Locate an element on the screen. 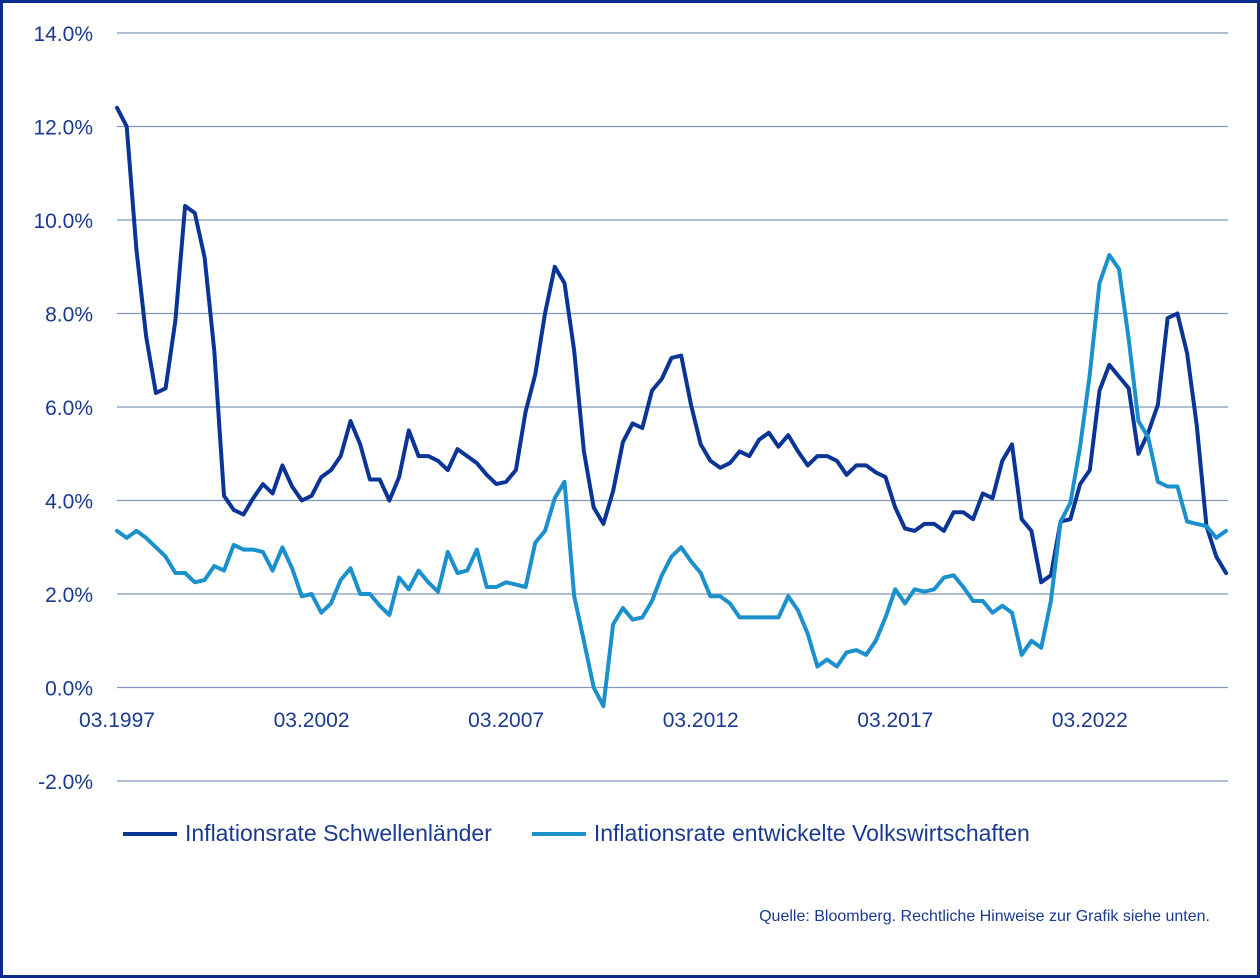 The height and width of the screenshot is (978, 1260). x-tick-label: 03.2007 is located at coordinates (506, 720).